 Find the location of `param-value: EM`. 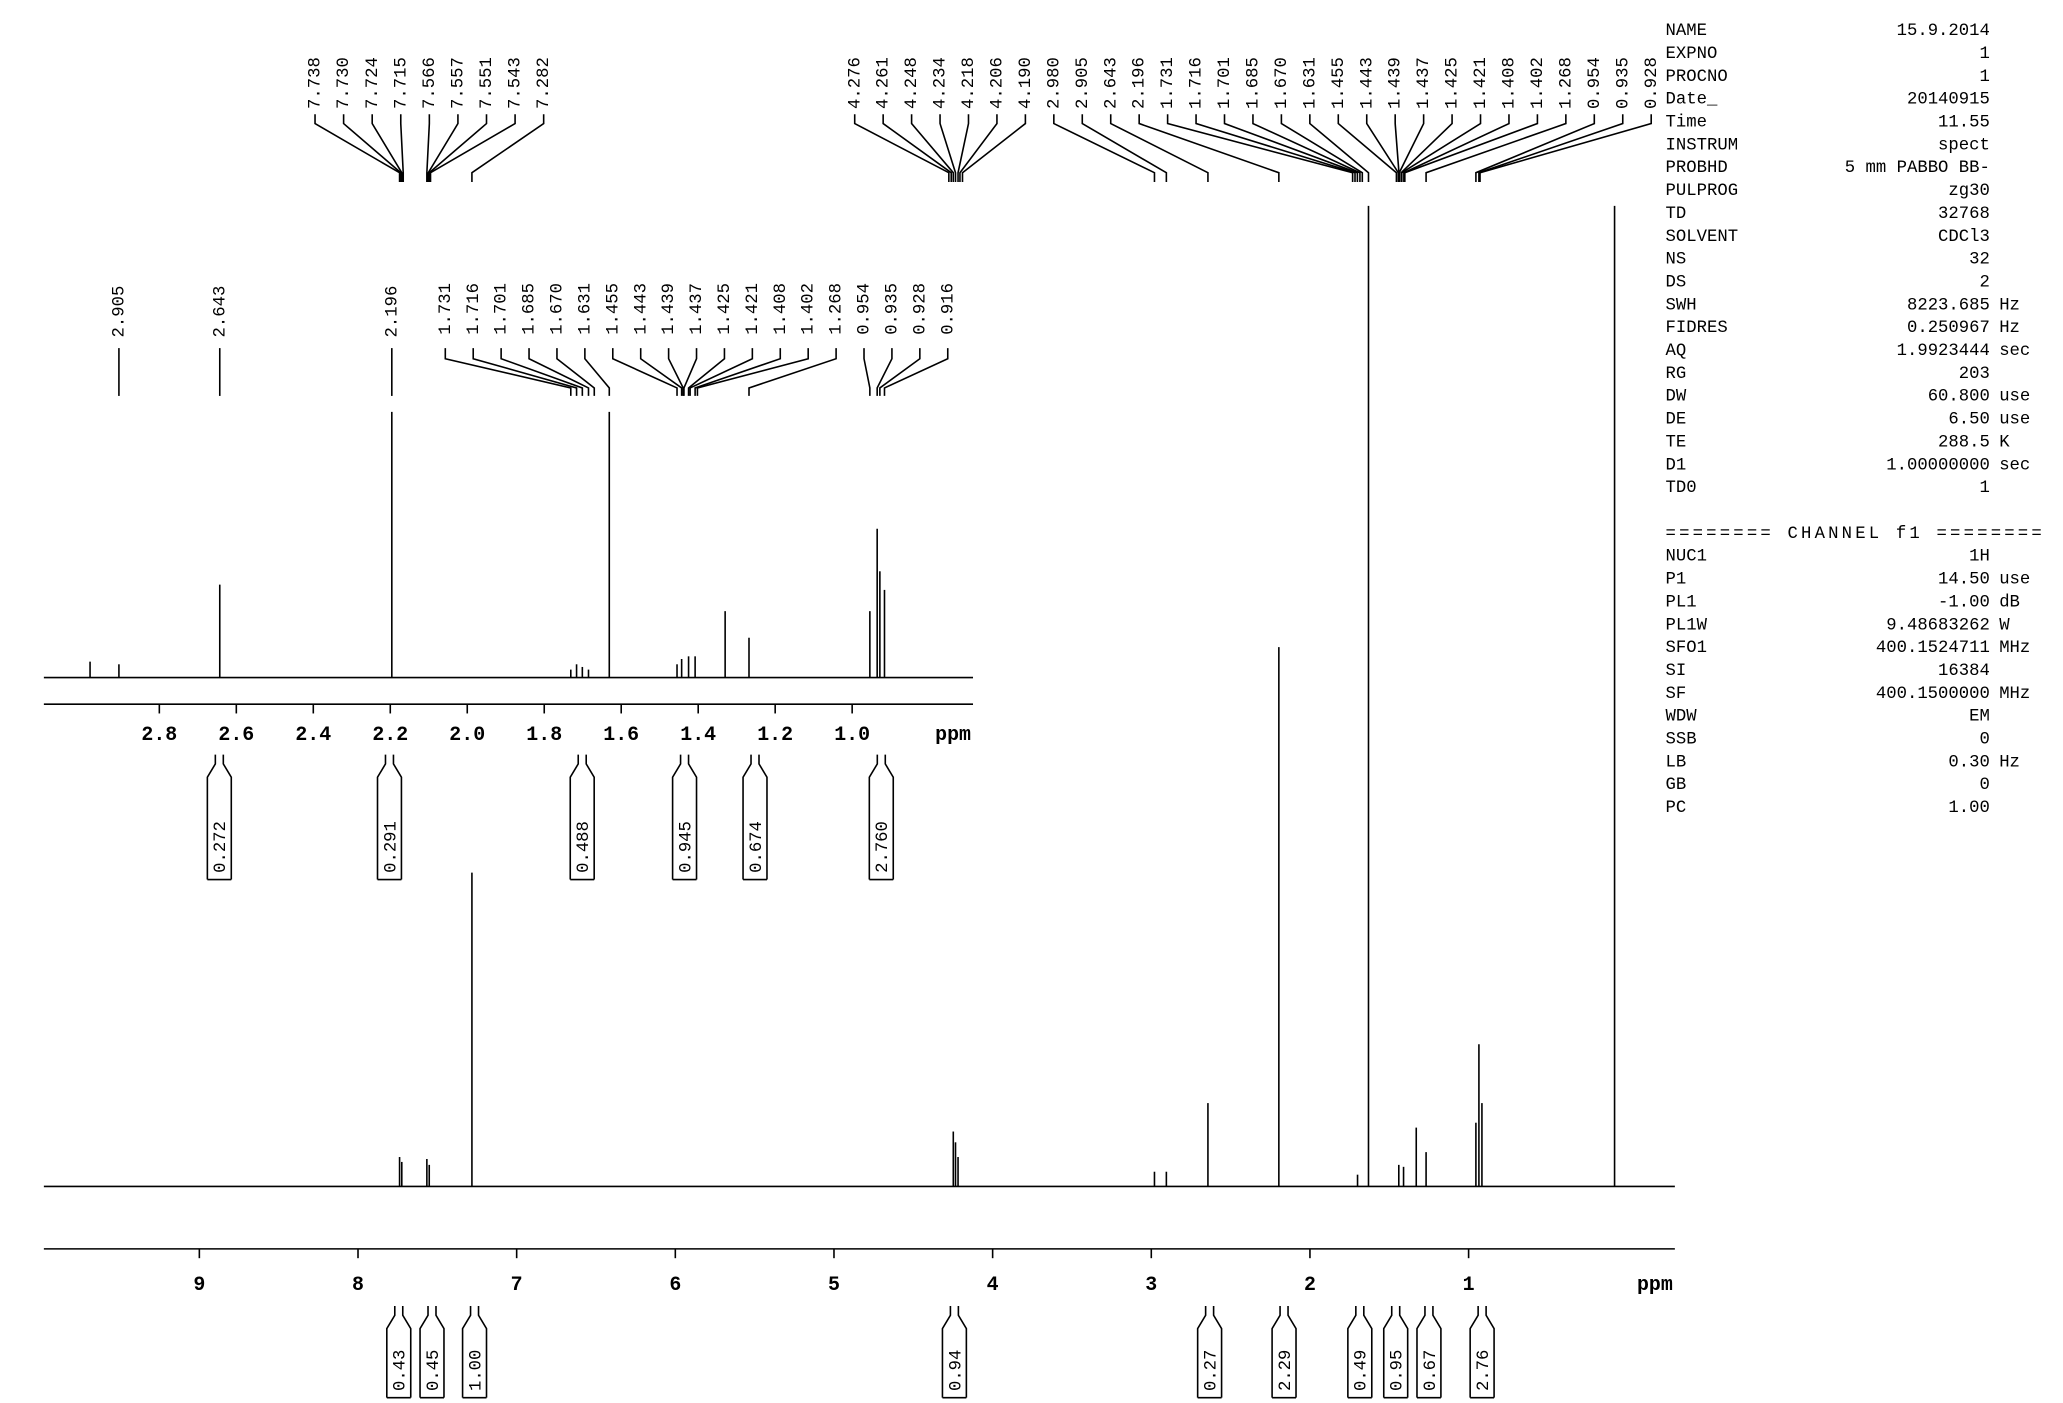

param-value: EM is located at coordinates (1979, 717).